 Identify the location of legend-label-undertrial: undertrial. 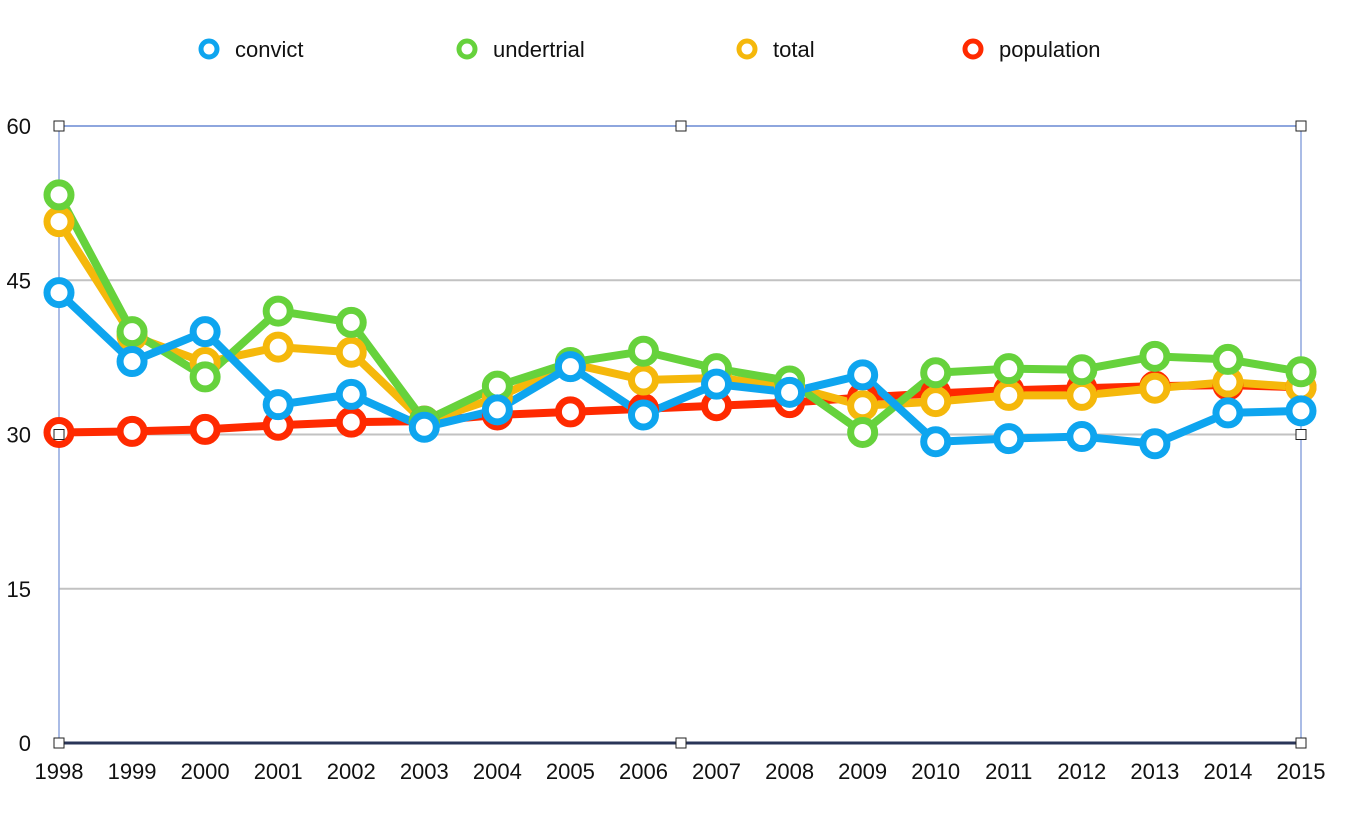
(539, 49).